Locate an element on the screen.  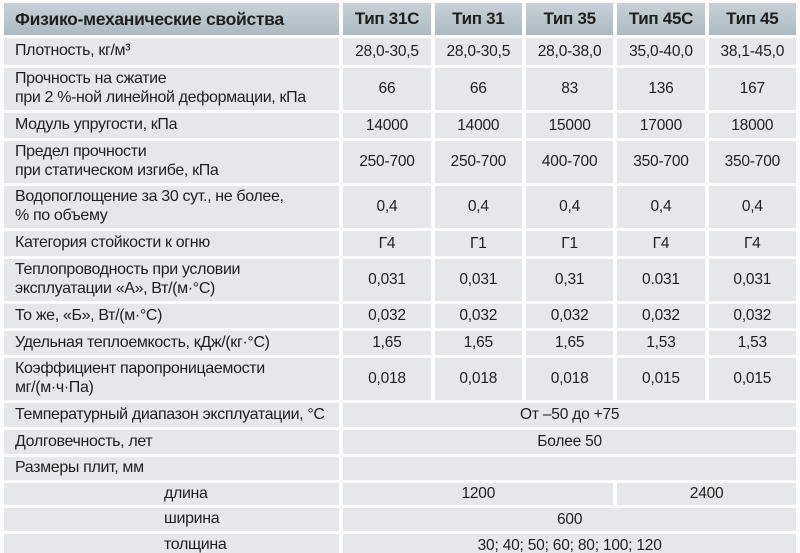
cell-value: 136 is located at coordinates (661, 89).